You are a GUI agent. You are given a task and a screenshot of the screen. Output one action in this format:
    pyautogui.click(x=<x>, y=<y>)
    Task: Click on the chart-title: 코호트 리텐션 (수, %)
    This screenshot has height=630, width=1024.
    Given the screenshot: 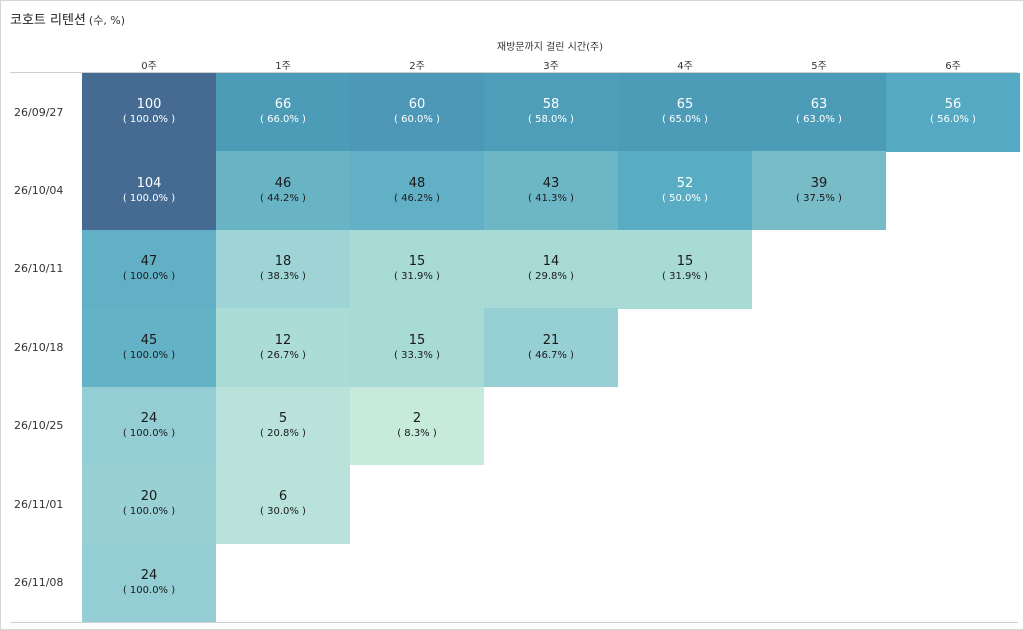 What is the action you would take?
    pyautogui.click(x=67, y=18)
    